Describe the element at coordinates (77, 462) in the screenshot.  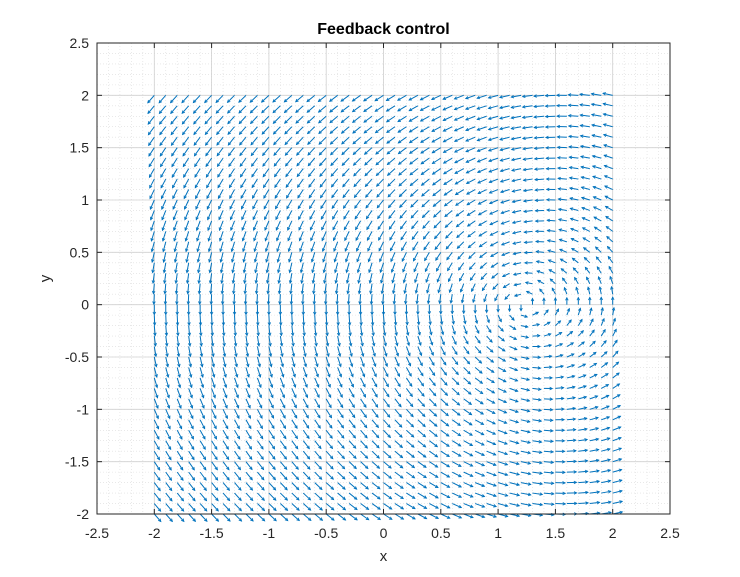
I see `y-tick-label: -1.5` at that location.